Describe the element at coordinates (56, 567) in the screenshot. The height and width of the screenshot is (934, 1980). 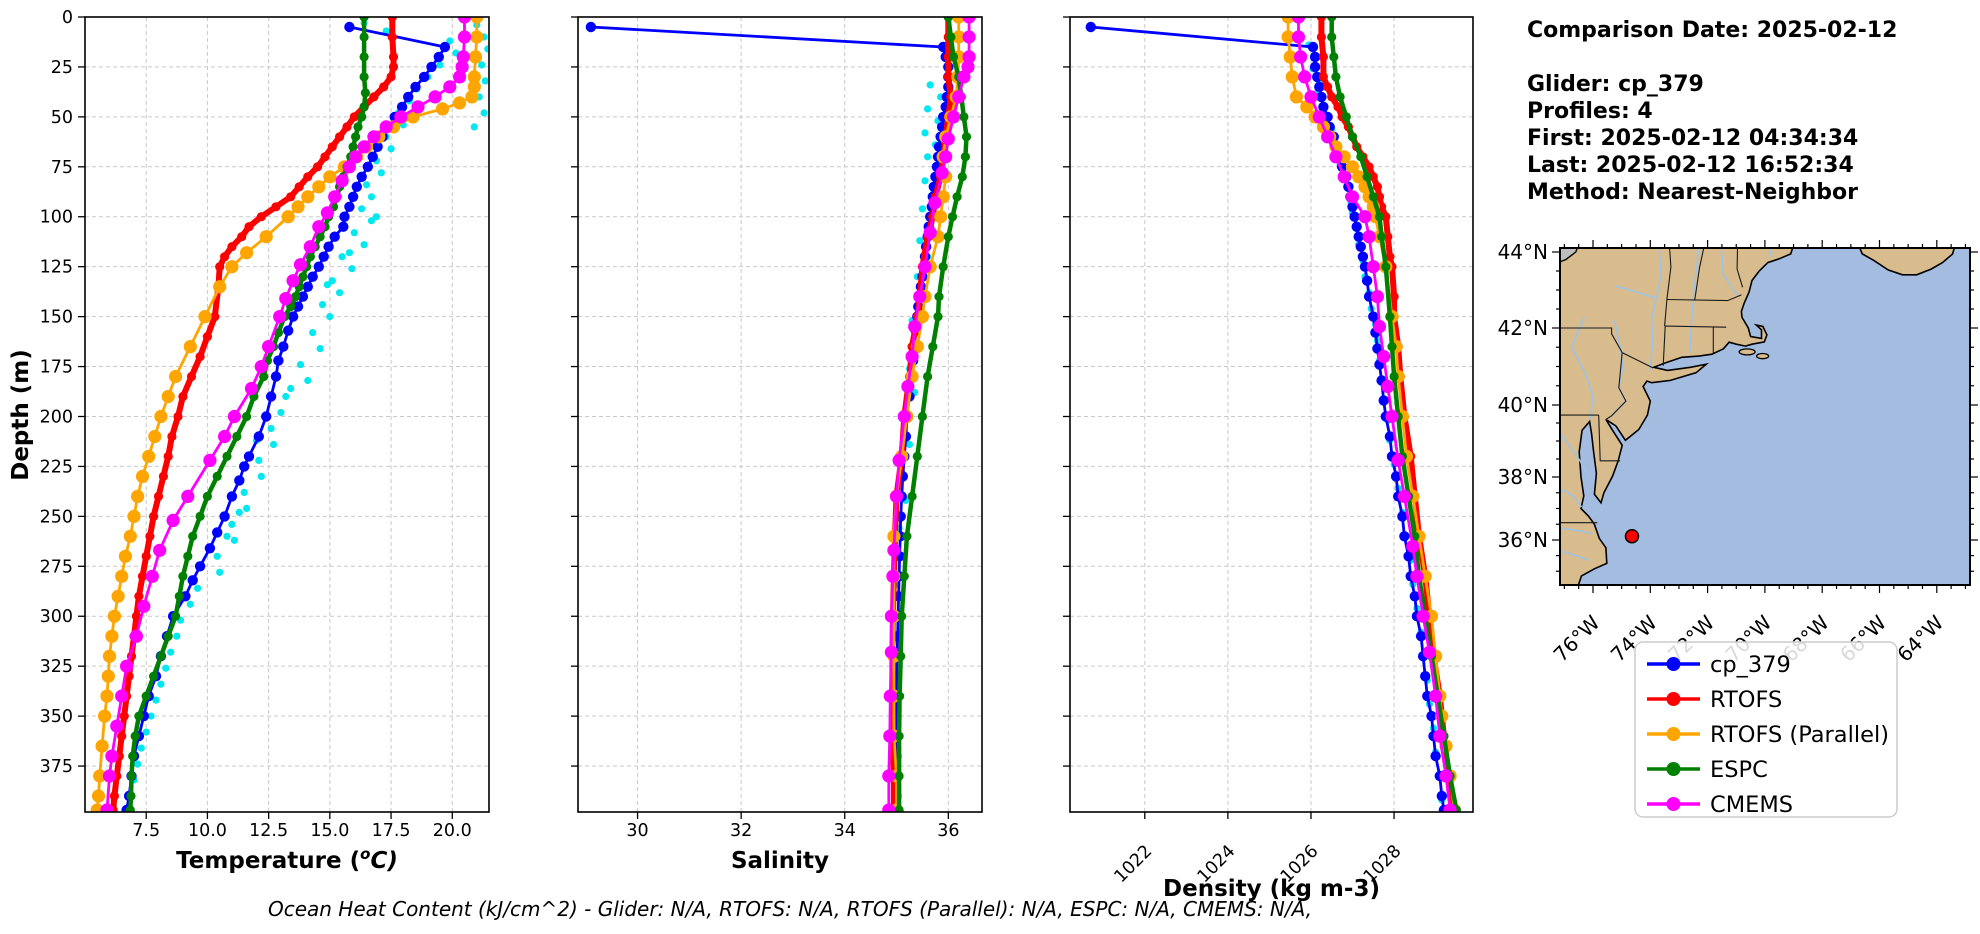
I see `y-tick-label: 275` at that location.